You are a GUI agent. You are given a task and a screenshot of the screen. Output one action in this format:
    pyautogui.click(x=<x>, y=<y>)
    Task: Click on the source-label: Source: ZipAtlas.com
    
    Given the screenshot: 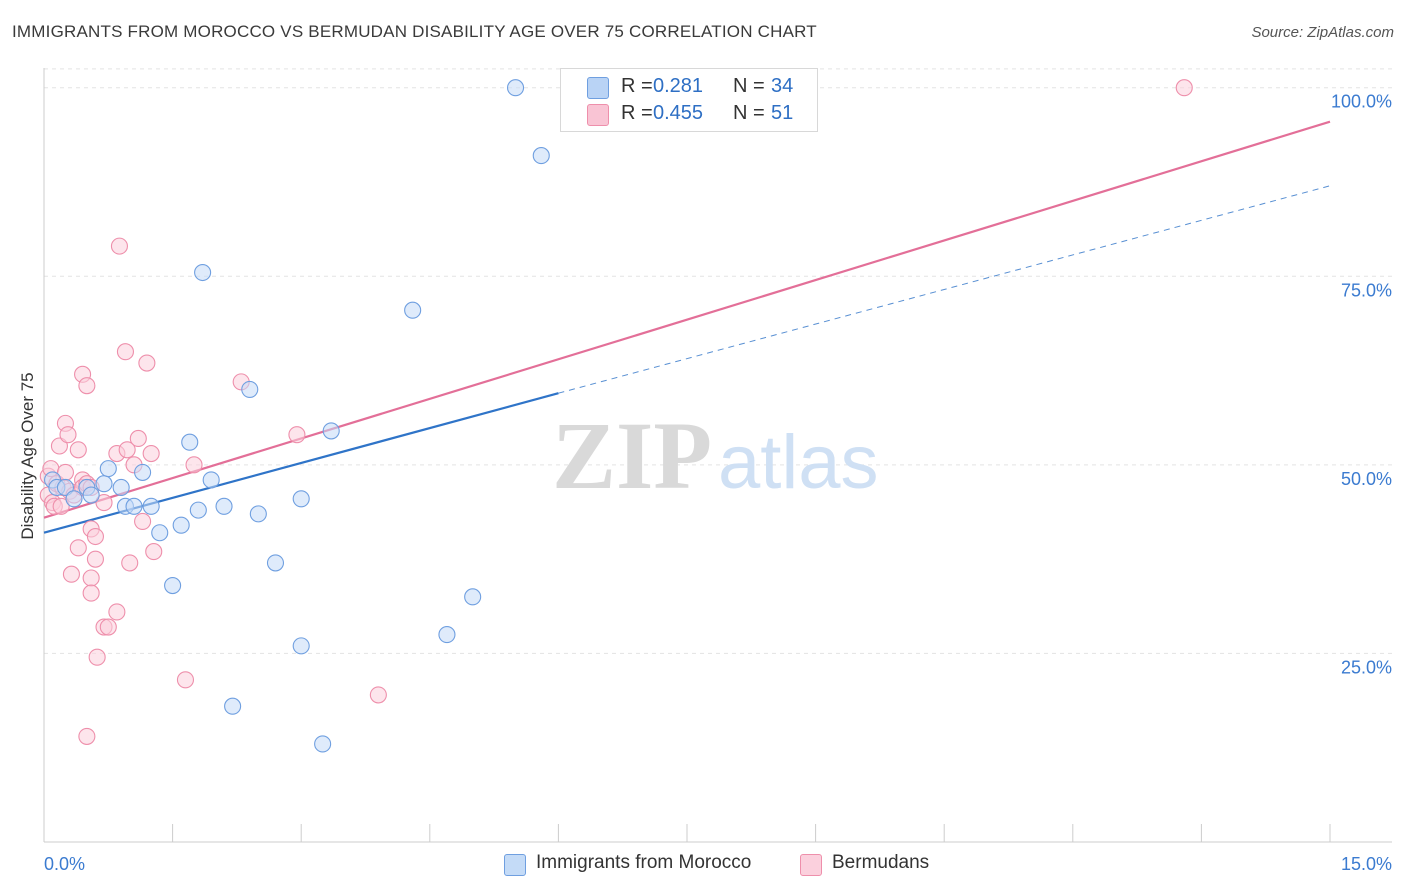 What is the action you would take?
    pyautogui.click(x=1322, y=32)
    